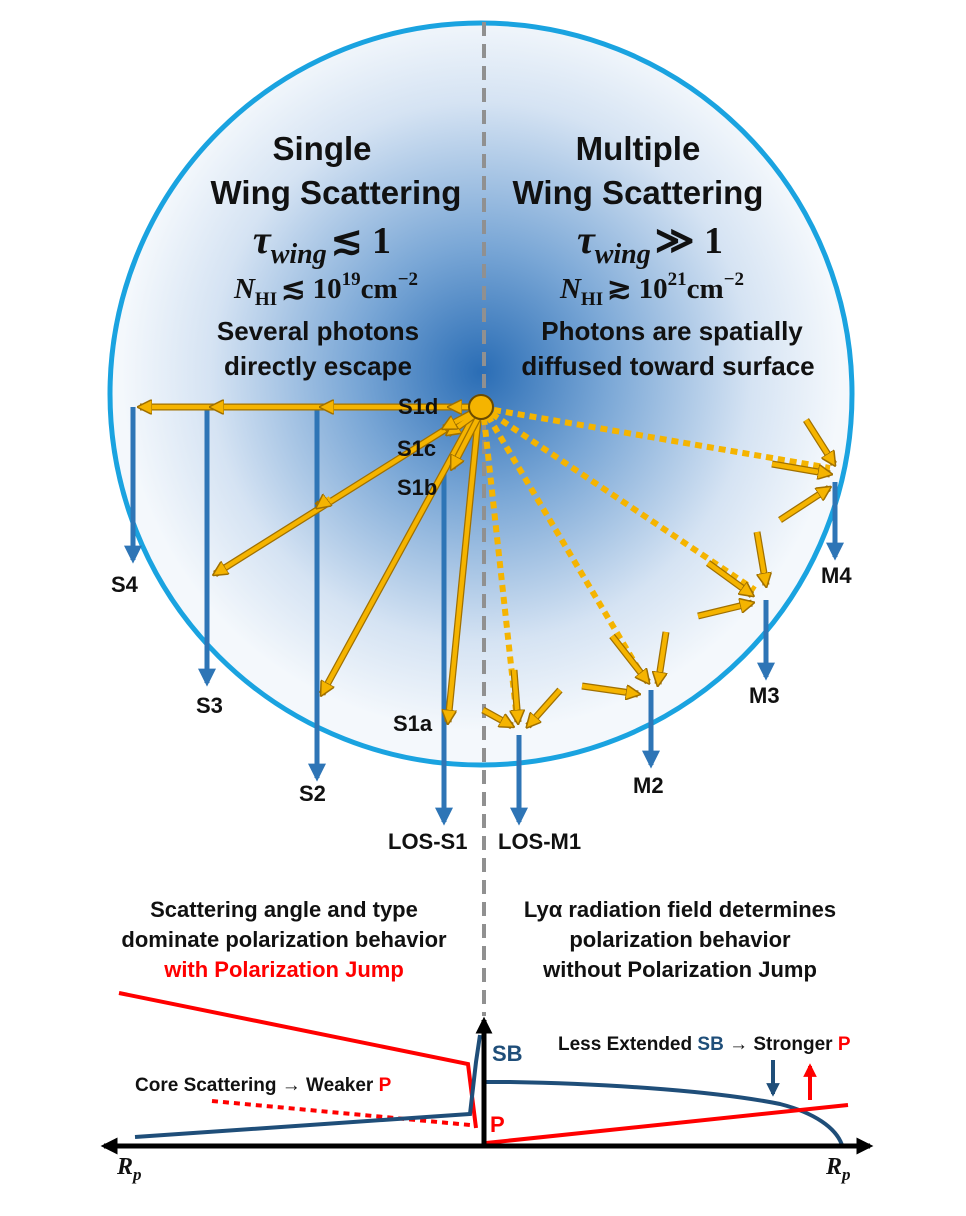  What do you see at coordinates (838, 1169) in the screenshot?
I see `rp-label-right: Rp` at bounding box center [838, 1169].